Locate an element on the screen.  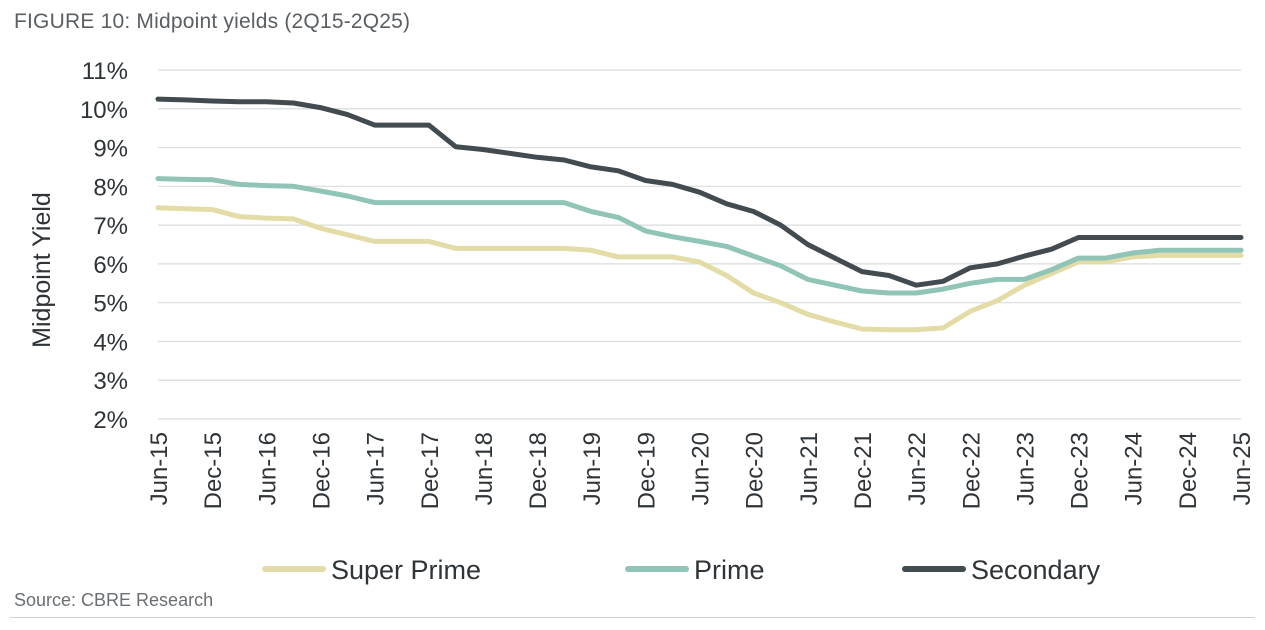
legend-label-secondary: Secondary is located at coordinates (1036, 570).